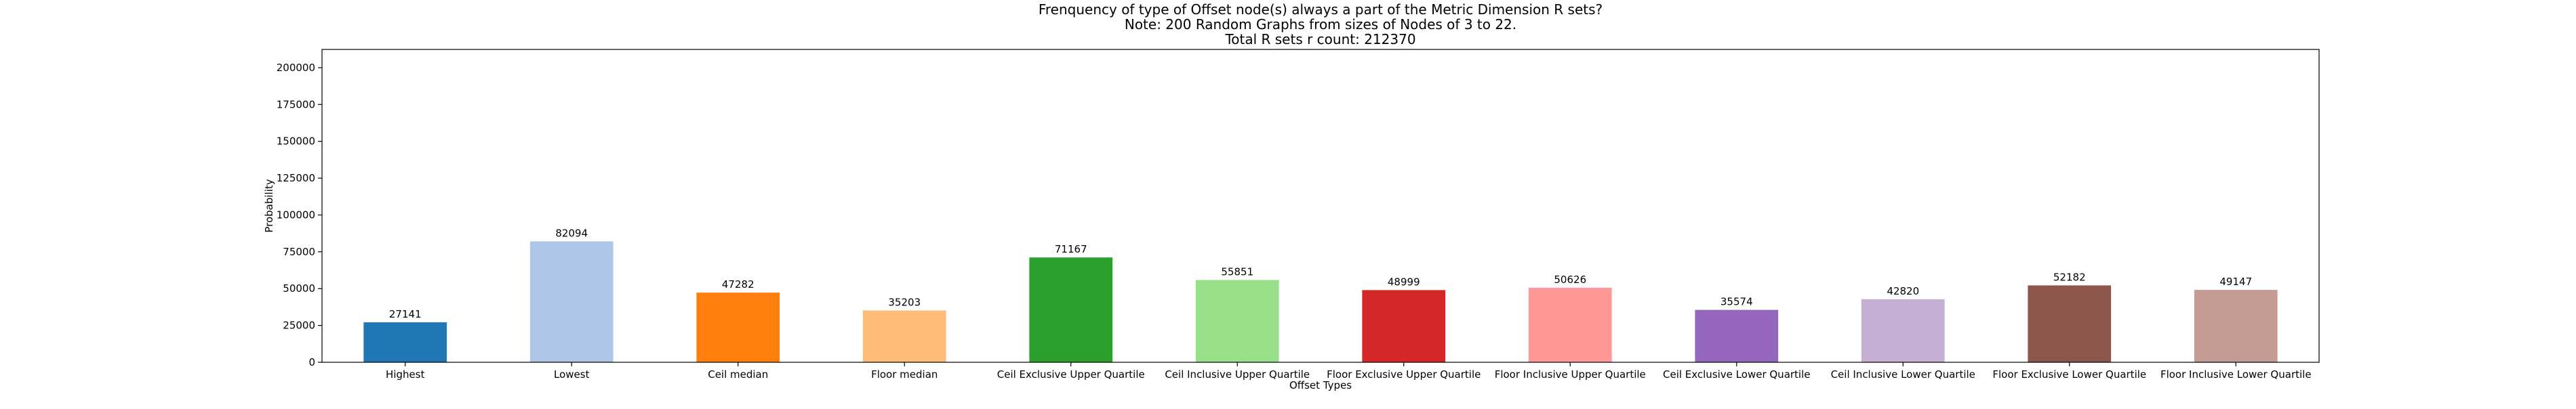 Image resolution: width=2576 pixels, height=409 pixels. Describe the element at coordinates (405, 374) in the screenshot. I see `x-tick-label-0: Highest` at that location.